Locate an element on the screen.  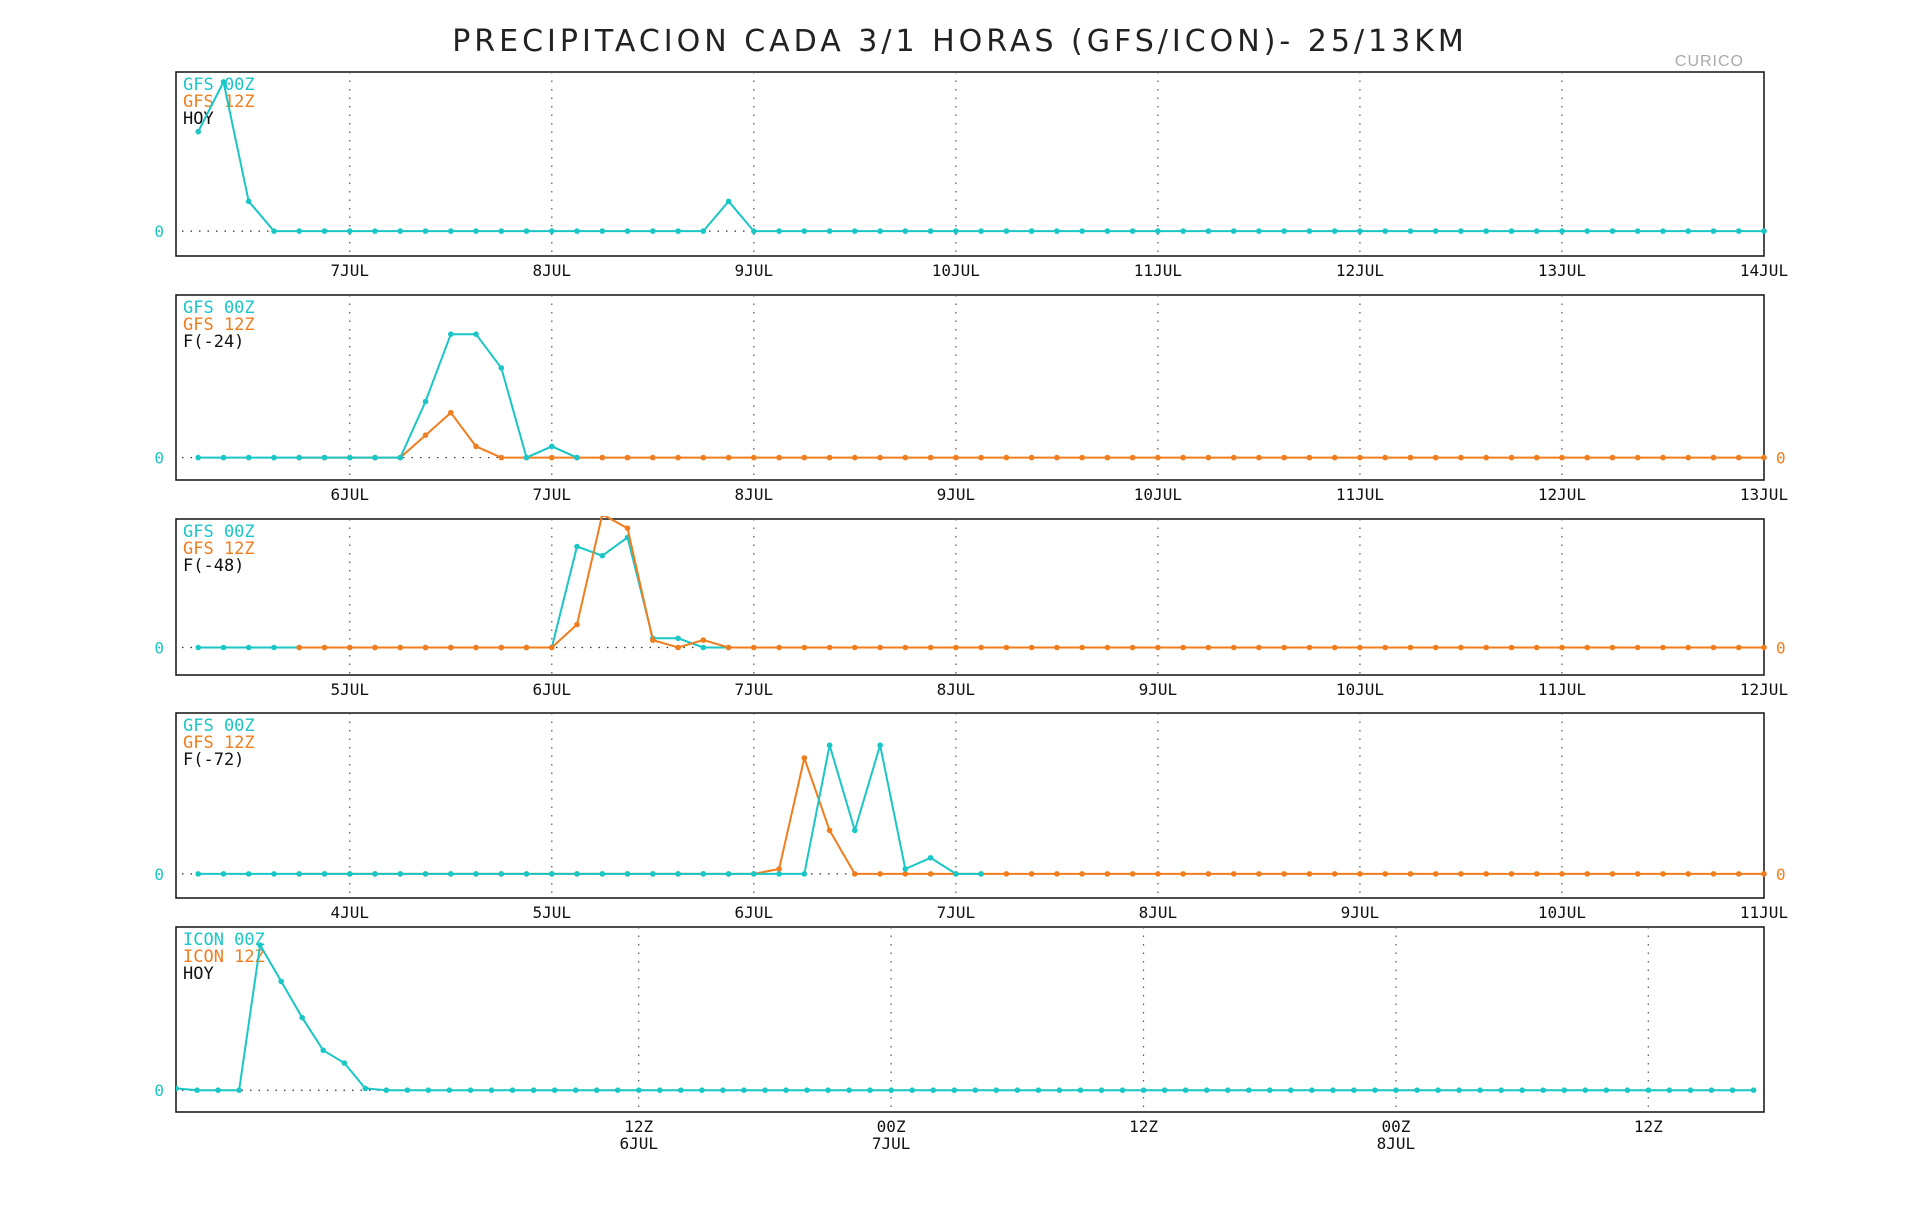
x-tick-label: 13JUL is located at coordinates (1562, 270).